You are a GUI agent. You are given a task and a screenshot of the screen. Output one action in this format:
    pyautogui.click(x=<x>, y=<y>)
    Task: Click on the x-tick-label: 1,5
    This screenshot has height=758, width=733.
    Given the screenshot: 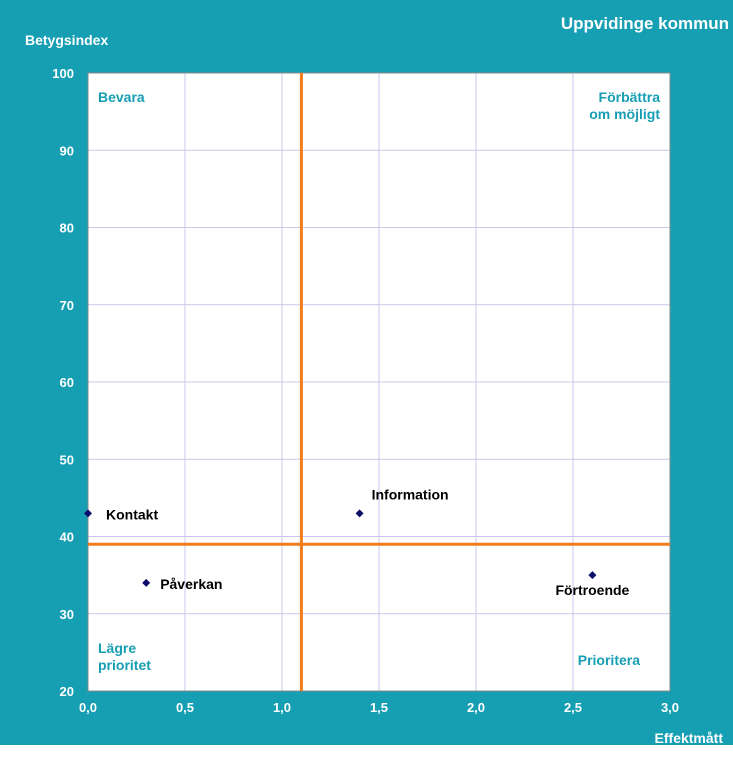 What is the action you would take?
    pyautogui.click(x=379, y=707)
    